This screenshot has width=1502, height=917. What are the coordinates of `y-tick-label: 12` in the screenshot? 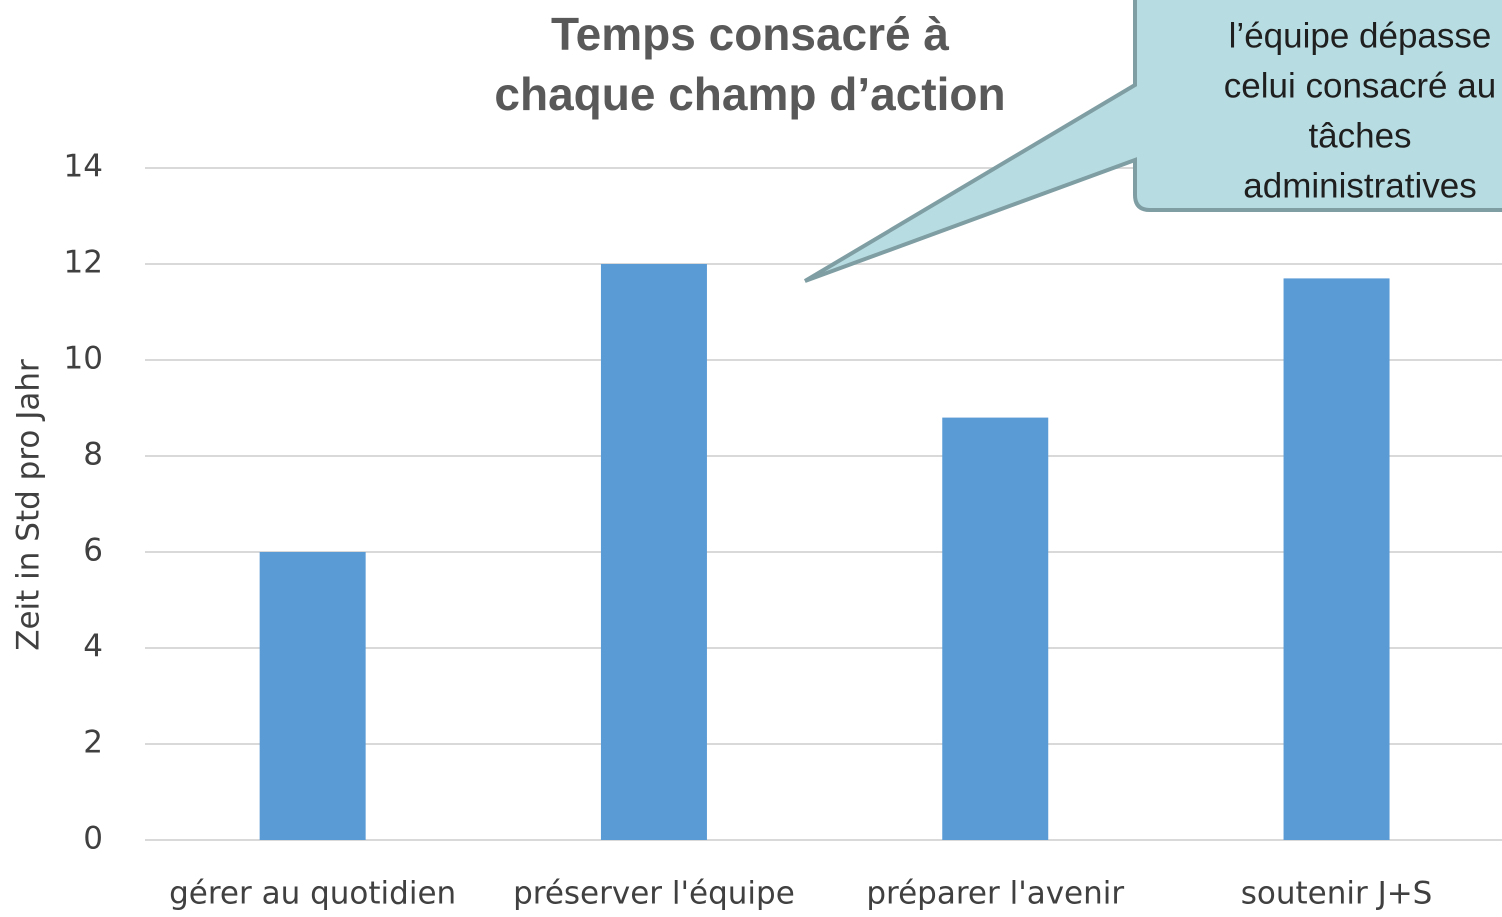 It's located at (83, 263).